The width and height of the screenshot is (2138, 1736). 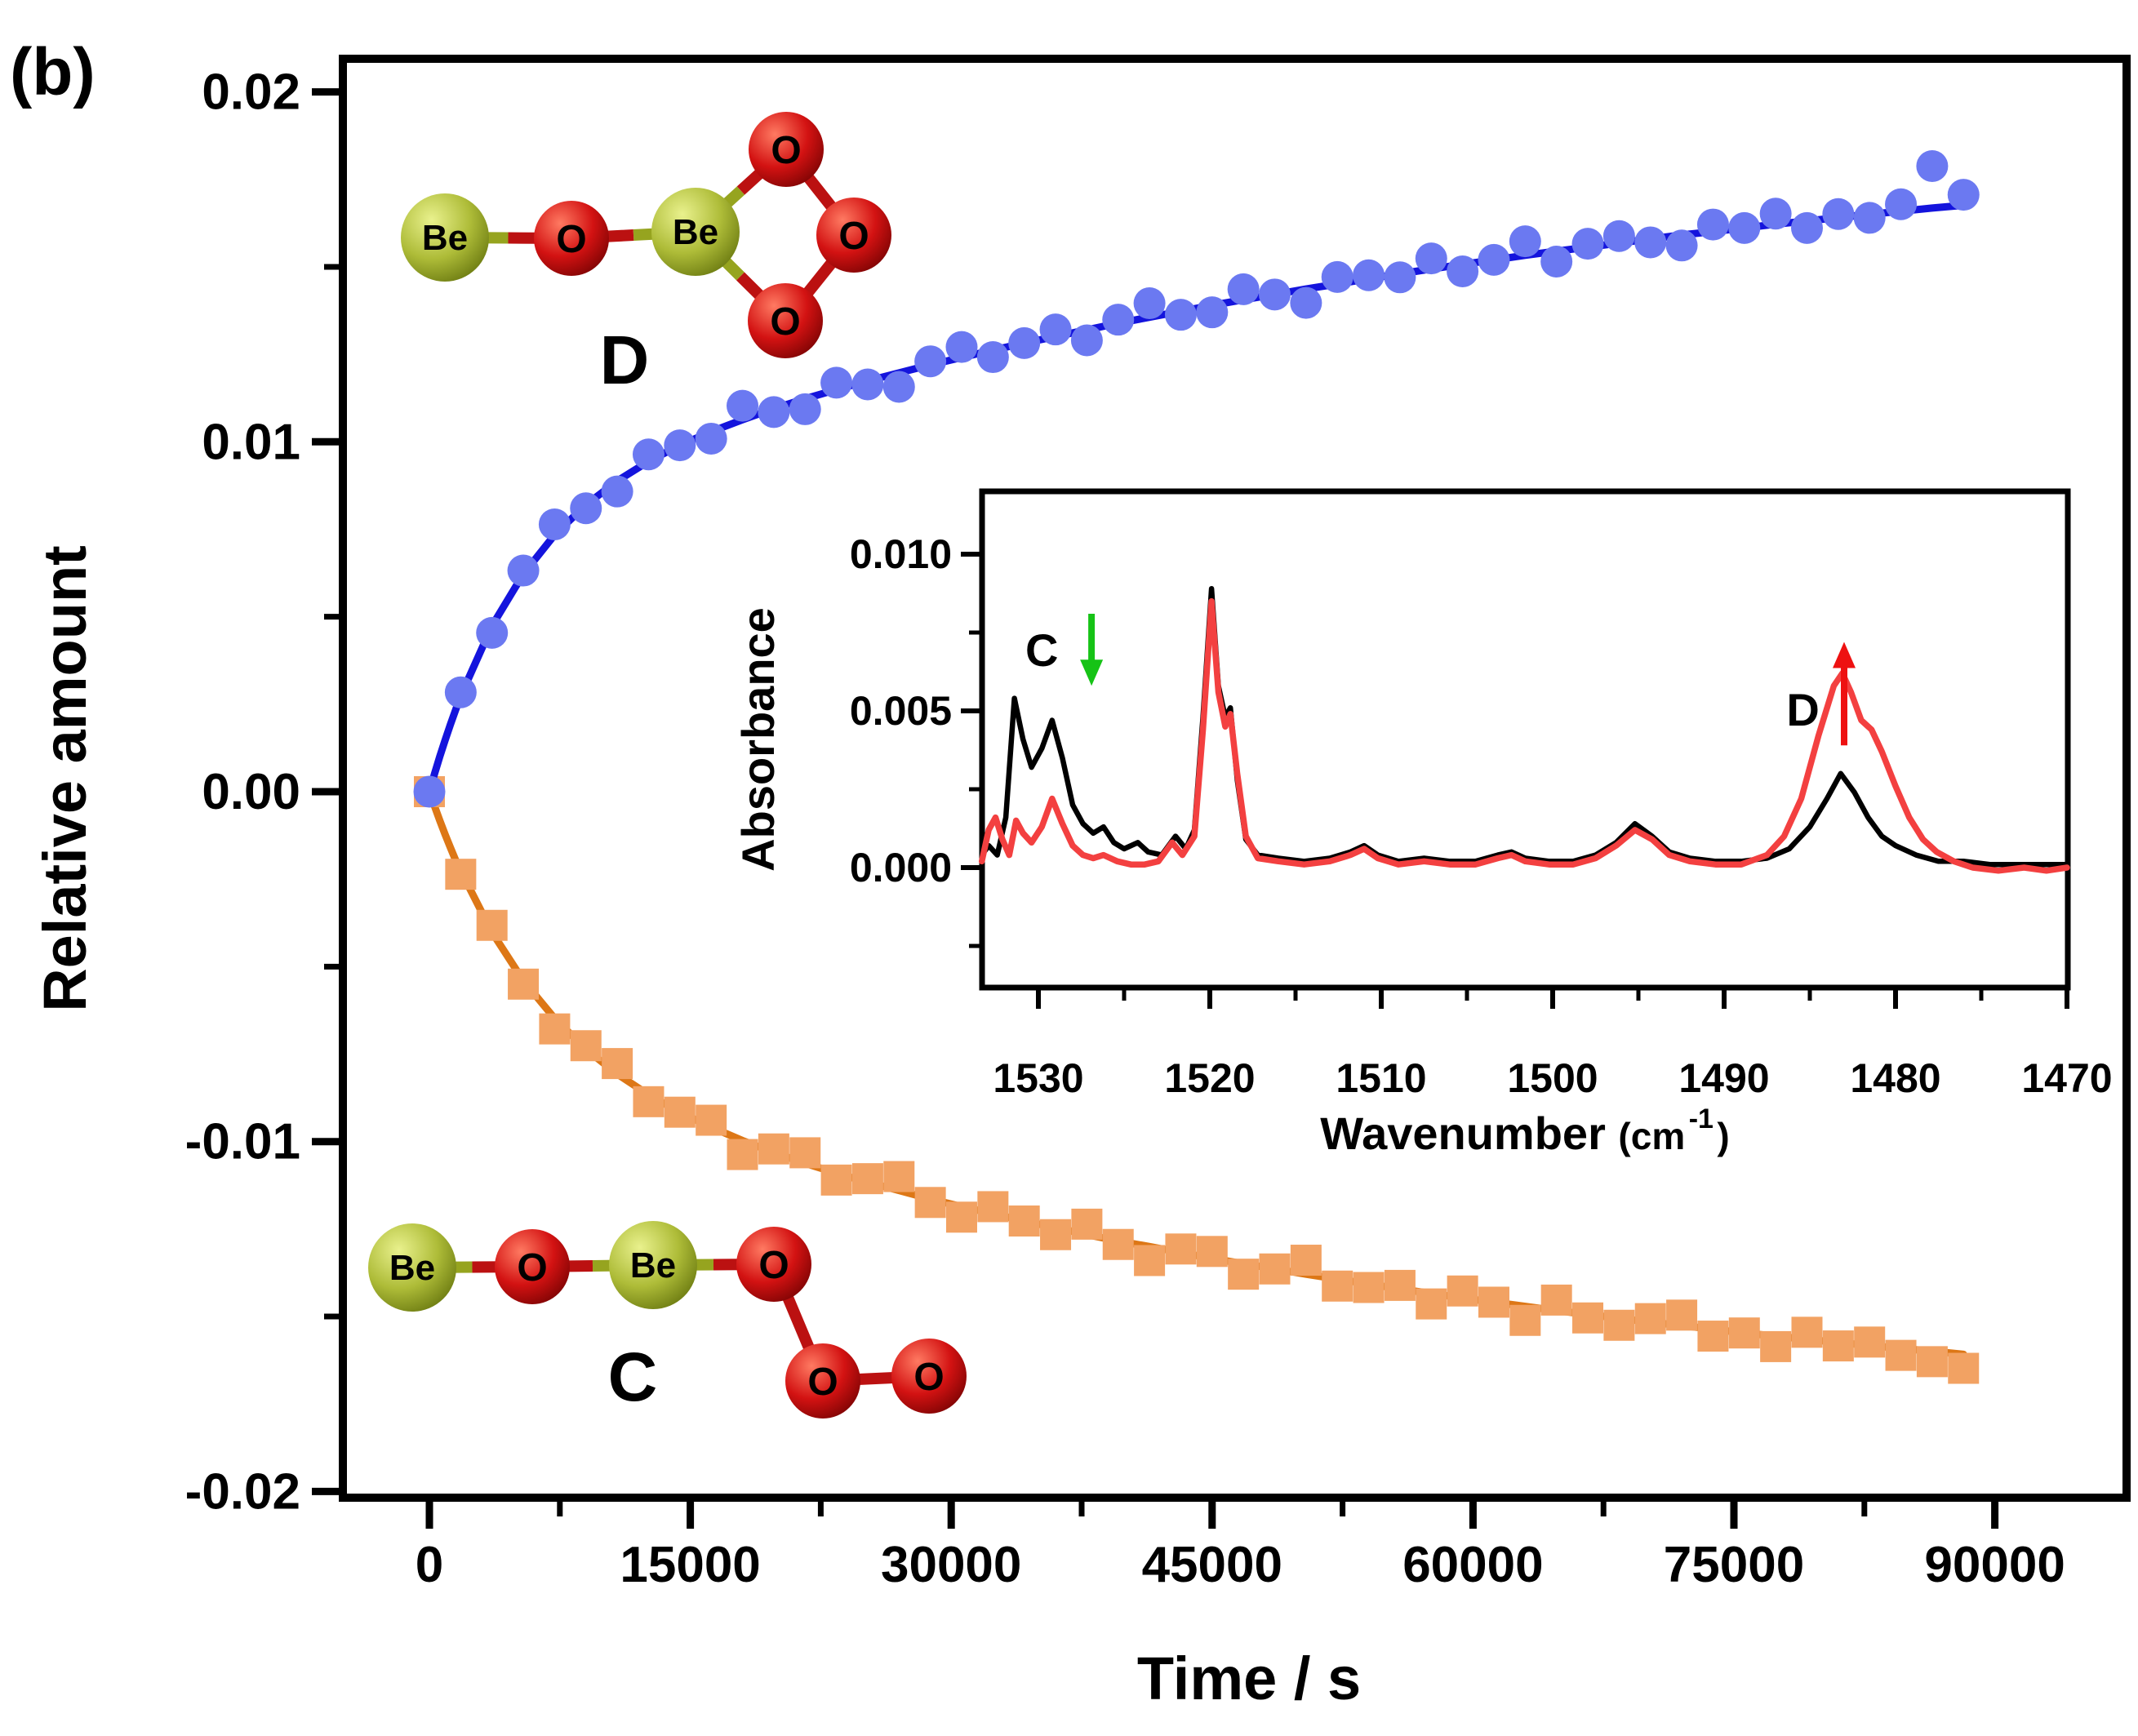 I want to click on main-x-tick-label: 30000, so click(x=951, y=1565).